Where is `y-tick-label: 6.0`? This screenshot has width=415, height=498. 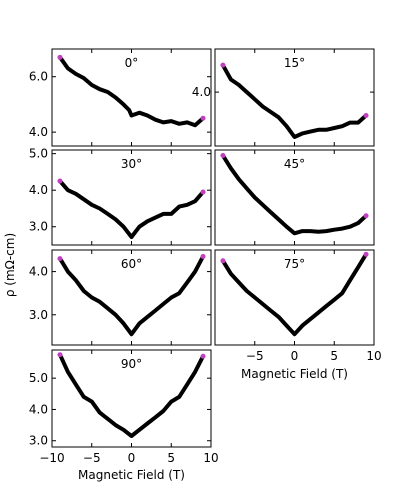
y-tick-label: 6.0 is located at coordinates (38, 77).